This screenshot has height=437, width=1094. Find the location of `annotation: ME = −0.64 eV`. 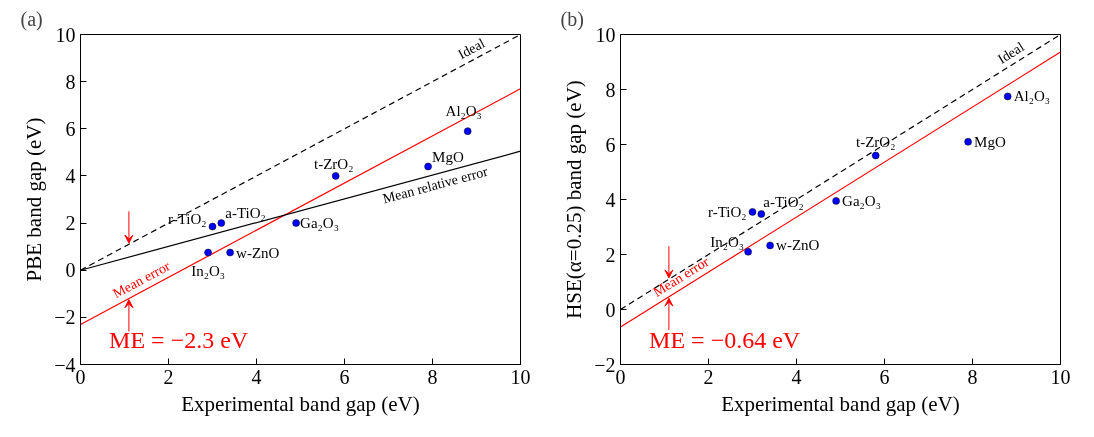

annotation: ME = −0.64 eV is located at coordinates (725, 339).